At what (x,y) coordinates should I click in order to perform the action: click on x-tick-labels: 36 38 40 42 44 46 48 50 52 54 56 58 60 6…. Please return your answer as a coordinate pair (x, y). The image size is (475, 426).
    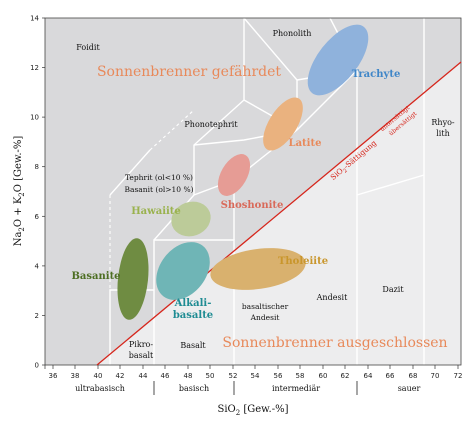
    Looking at the image, I should click on (256, 376).